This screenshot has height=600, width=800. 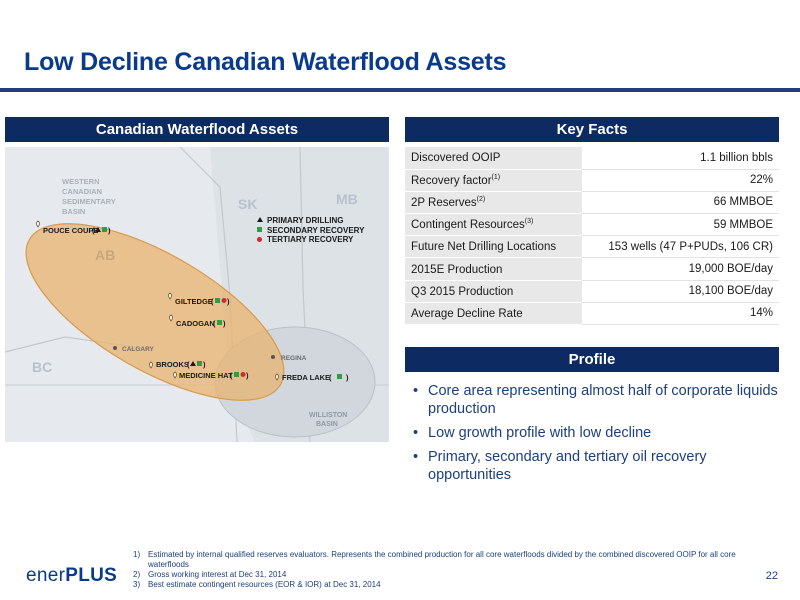 I want to click on table-row: Q3 2015 Production 18,100 BOE/day, so click(x=592, y=291).